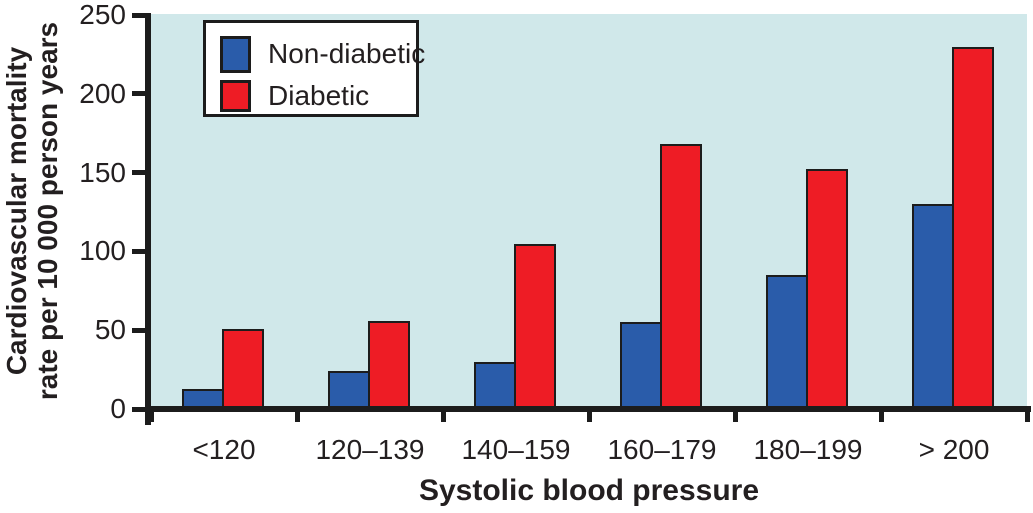  I want to click on x-category-label: 140–159, so click(516, 449).